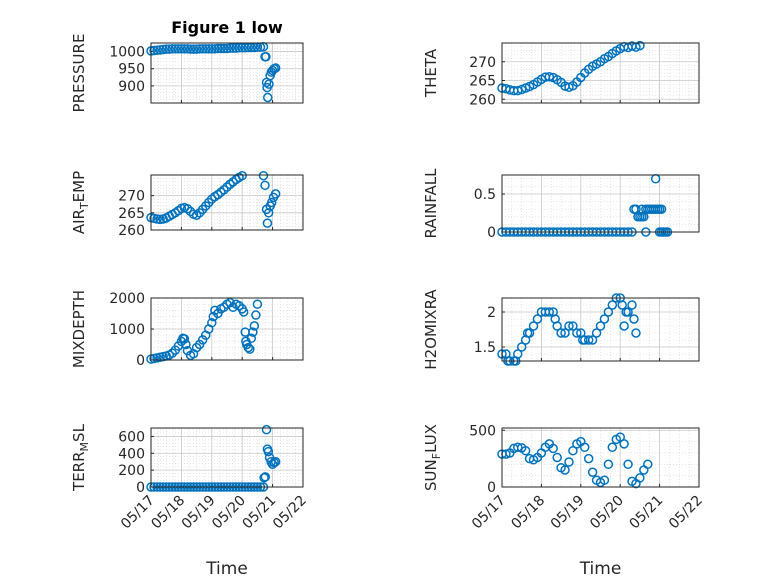 Image resolution: width=778 pixels, height=583 pixels. I want to click on y-axis-label: PRESSURE, so click(79, 73).